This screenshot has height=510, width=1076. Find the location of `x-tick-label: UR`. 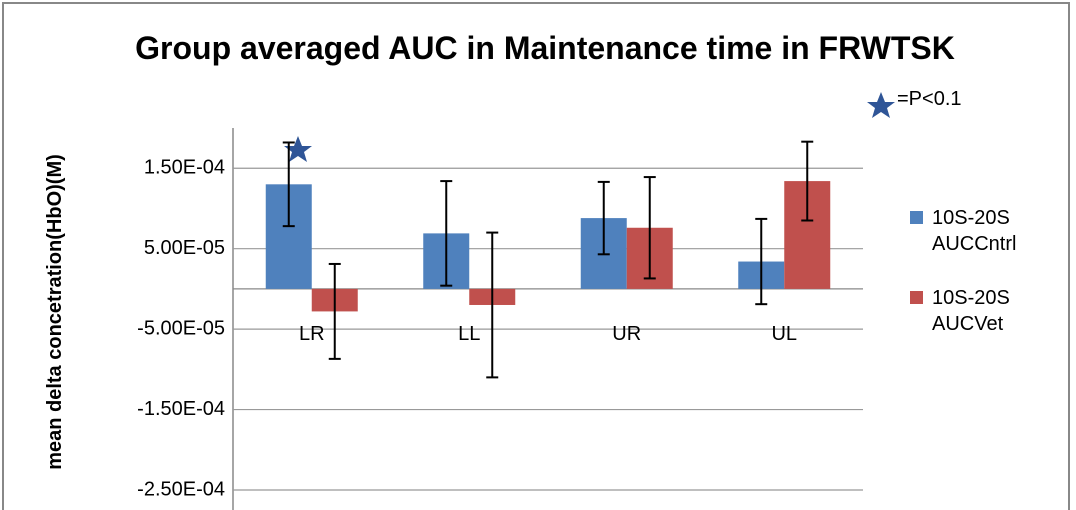

x-tick-label: UR is located at coordinates (626, 334).